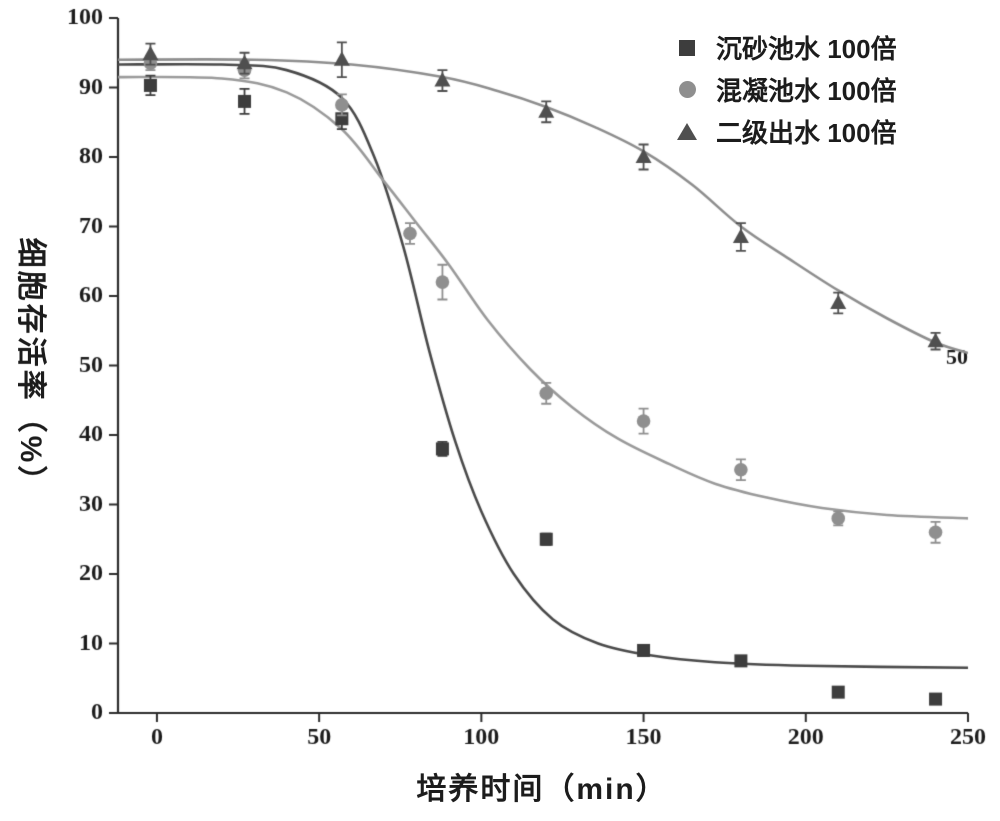  Describe the element at coordinates (806, 49) in the screenshot. I see `legend-label: 沉砂池水 100倍` at that location.